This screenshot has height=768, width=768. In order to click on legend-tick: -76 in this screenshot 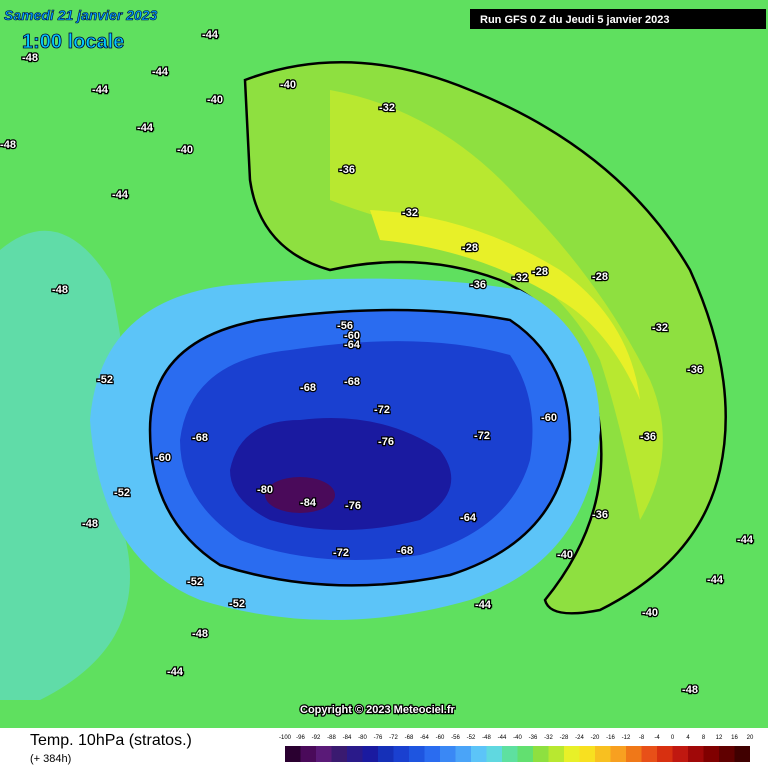, I will do `click(378, 738)`.